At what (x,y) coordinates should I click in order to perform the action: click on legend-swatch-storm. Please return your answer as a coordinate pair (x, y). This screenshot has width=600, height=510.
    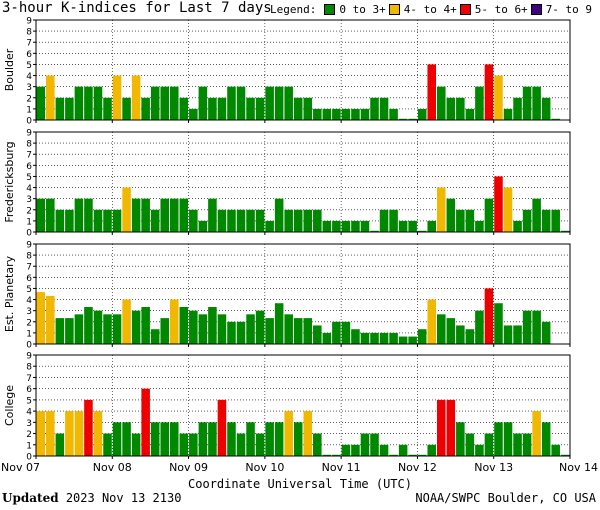
    Looking at the image, I should click on (465, 9).